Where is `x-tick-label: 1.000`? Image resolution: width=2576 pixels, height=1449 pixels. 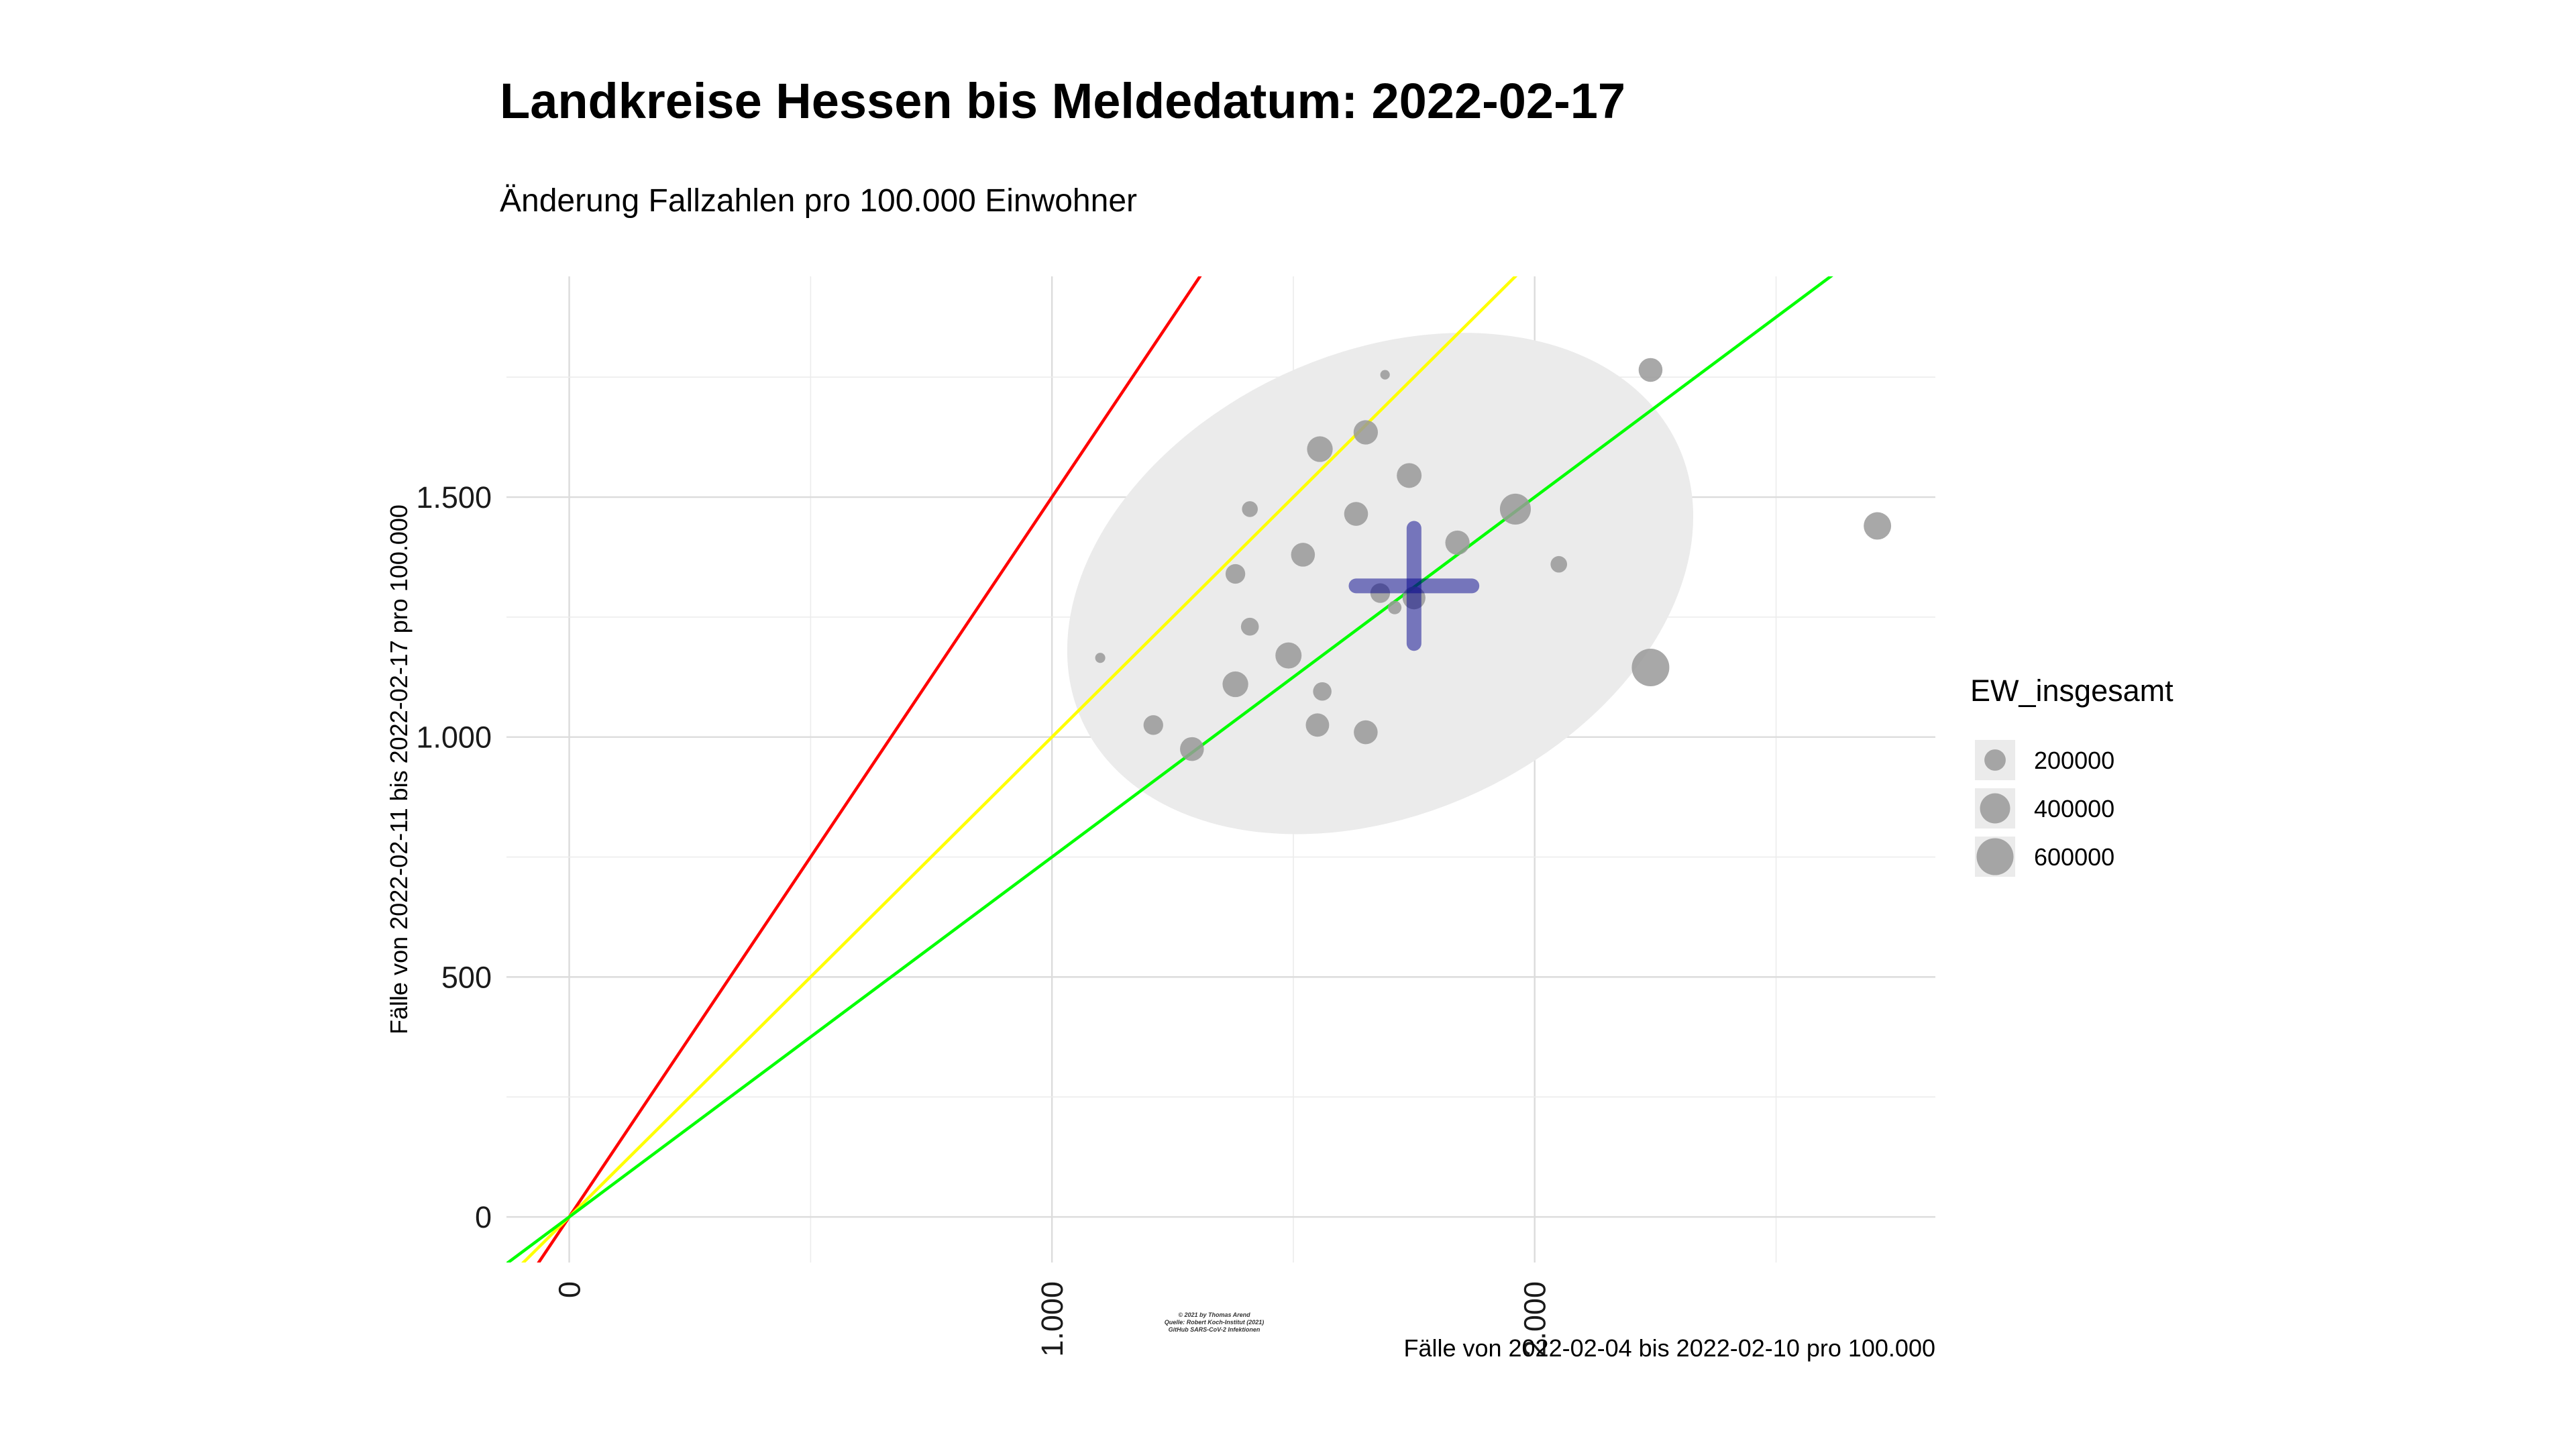 x-tick-label: 1.000 is located at coordinates (1052, 1319).